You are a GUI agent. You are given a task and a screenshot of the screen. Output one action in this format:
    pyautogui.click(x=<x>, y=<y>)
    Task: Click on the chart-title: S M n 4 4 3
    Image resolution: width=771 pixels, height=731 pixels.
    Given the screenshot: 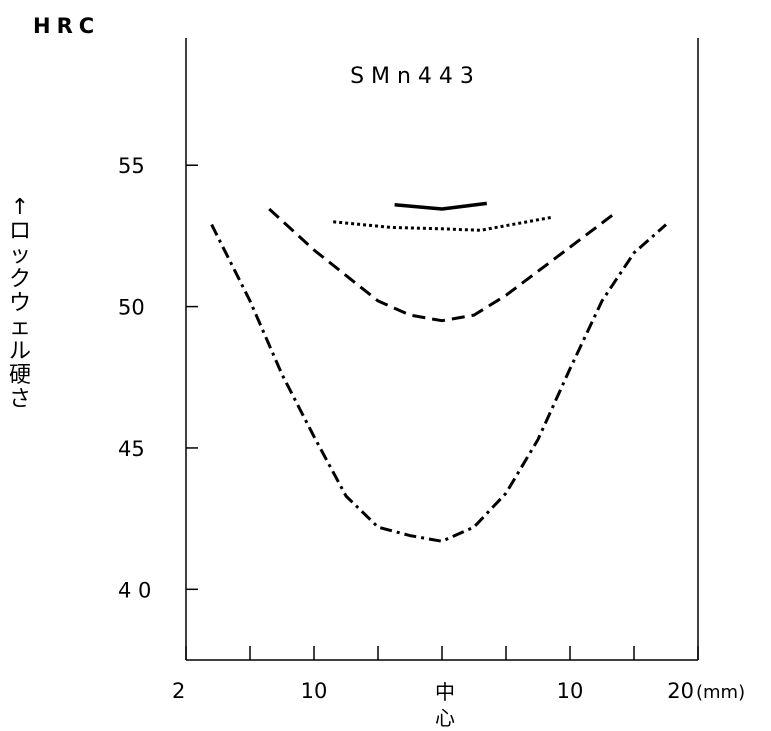 What is the action you would take?
    pyautogui.click(x=412, y=76)
    